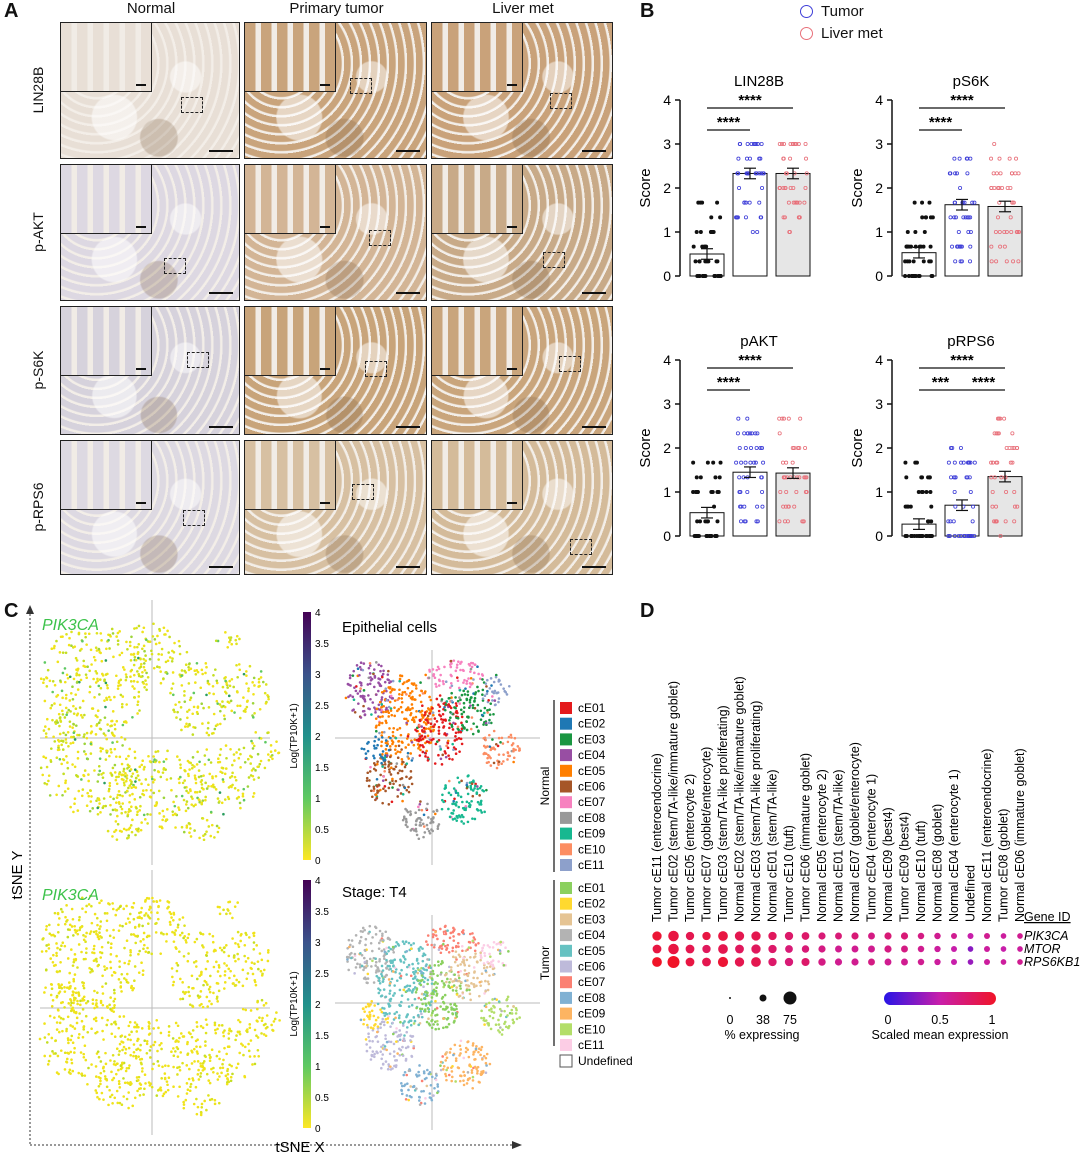 The width and height of the screenshot is (1080, 1153). What do you see at coordinates (806, 33) in the screenshot?
I see `liver-met-circle-icon` at bounding box center [806, 33].